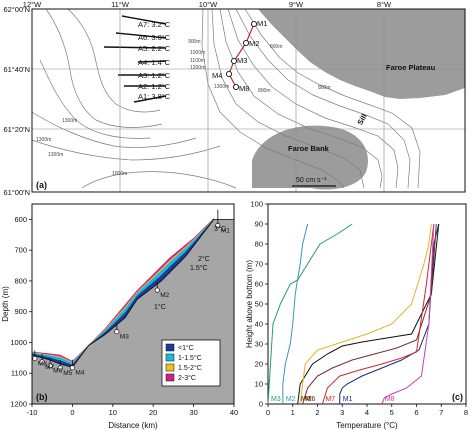 The image size is (474, 430). Describe the element at coordinates (259, 324) in the screenshot. I see `y-tick-label: 40` at that location.